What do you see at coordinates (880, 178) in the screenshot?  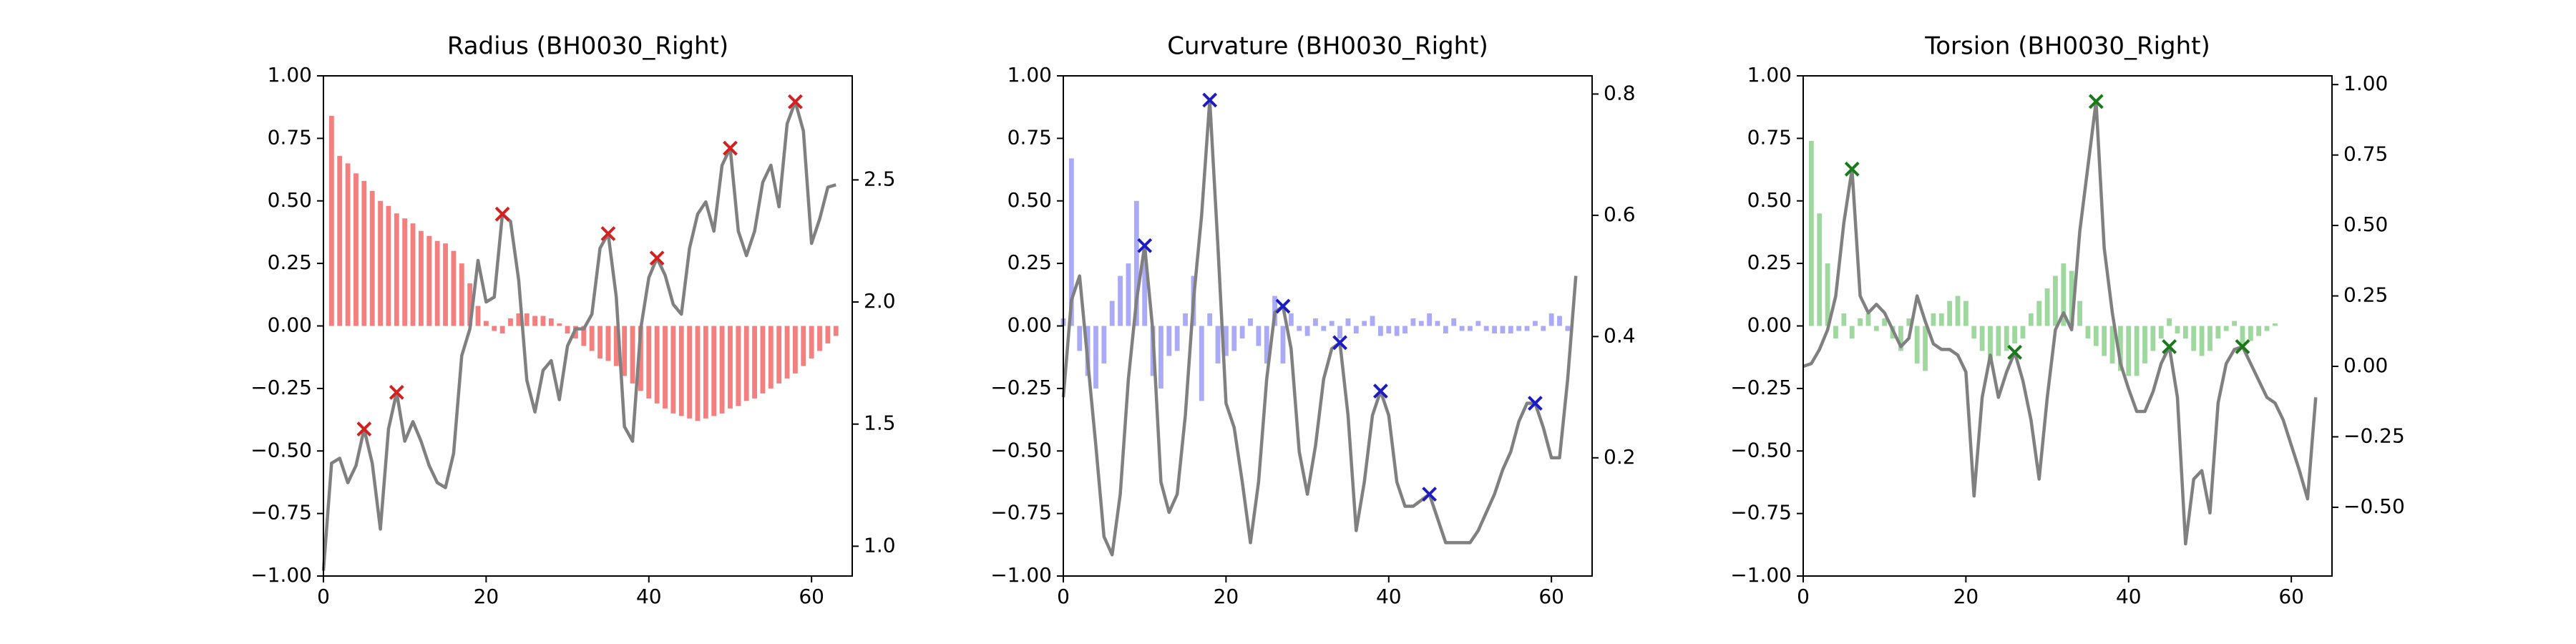 I see `y2-tick-label: 2.5` at bounding box center [880, 178].